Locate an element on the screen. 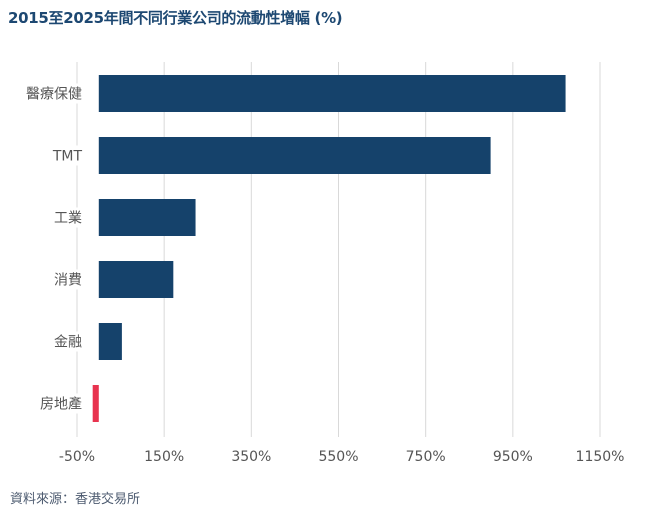 The height and width of the screenshot is (515, 650). chart-title: 2015至2025年間不同行業公司的流動性增幅 (%) is located at coordinates (175, 18).